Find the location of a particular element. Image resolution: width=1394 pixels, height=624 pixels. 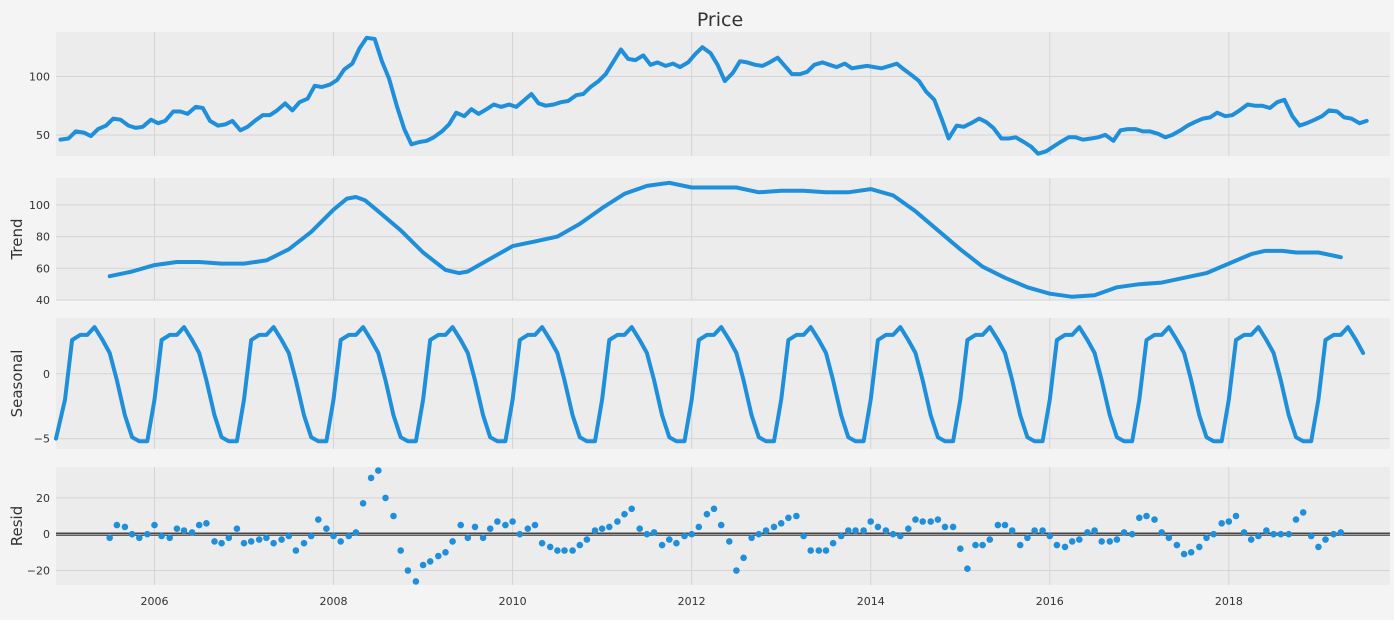

seasonal-y-tick-label: −5 is located at coordinates (42, 439).